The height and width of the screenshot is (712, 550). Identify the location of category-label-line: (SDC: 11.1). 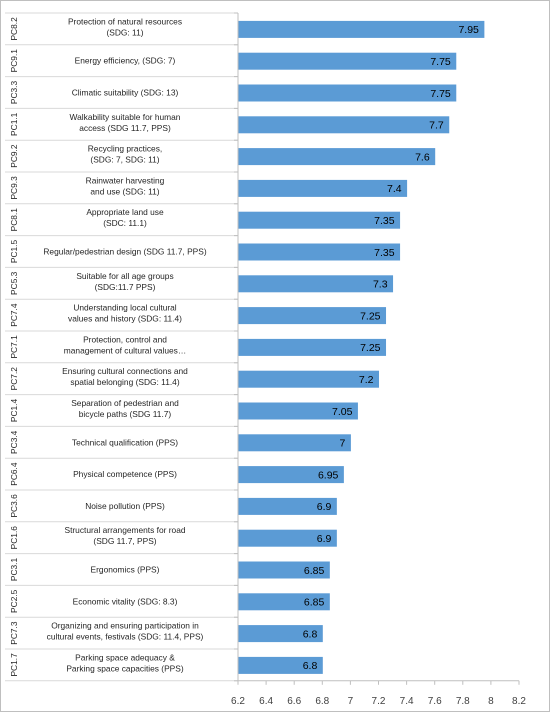
(125, 223).